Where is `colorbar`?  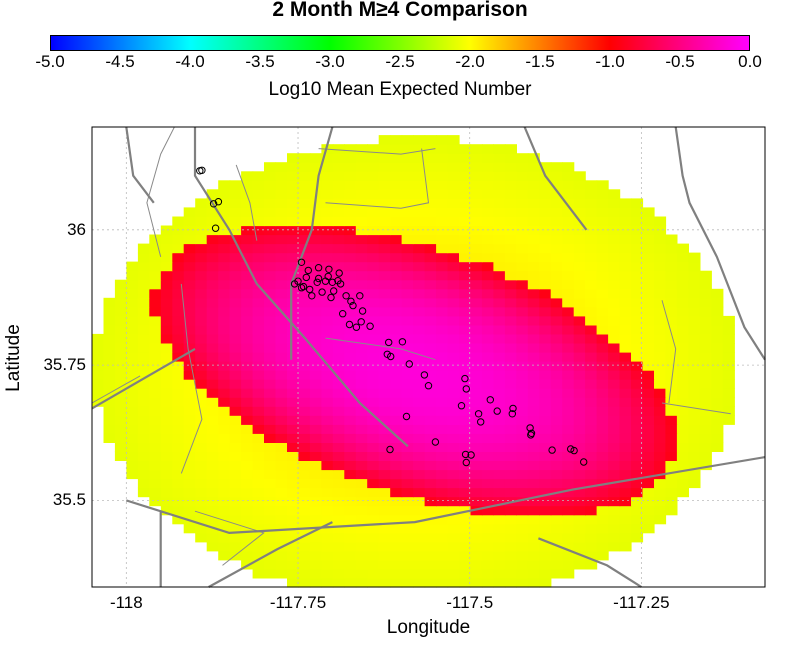
colorbar is located at coordinates (400, 43).